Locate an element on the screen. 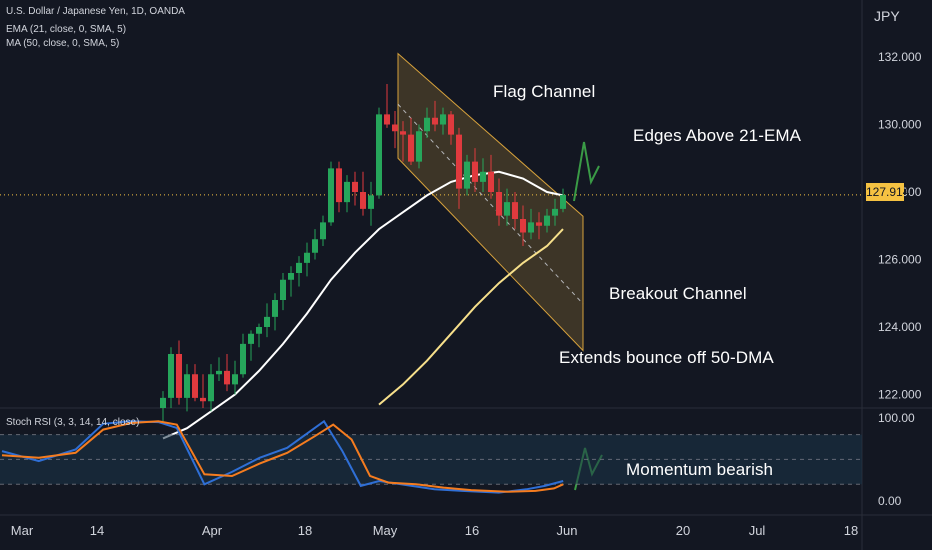 The image size is (932, 550). time-tick-label: Apr is located at coordinates (212, 530).